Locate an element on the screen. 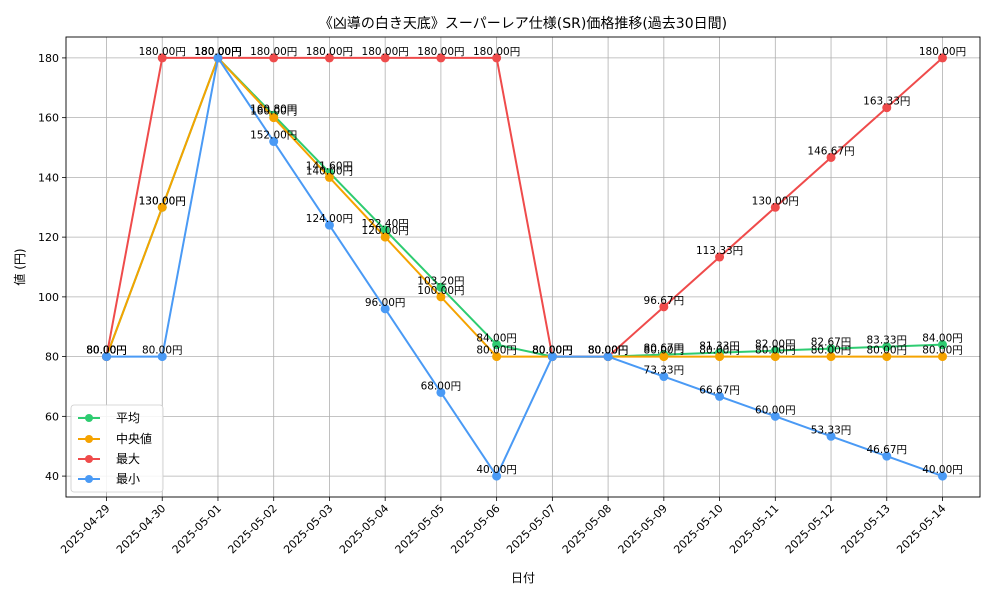 The width and height of the screenshot is (1000, 600). data-label-min: 152.00円 is located at coordinates (273, 136).